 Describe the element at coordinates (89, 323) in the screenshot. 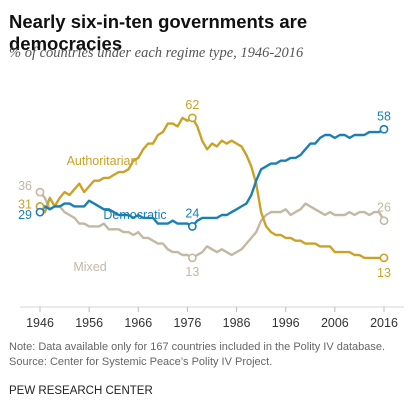

I see `x-tick-label: 1956` at that location.